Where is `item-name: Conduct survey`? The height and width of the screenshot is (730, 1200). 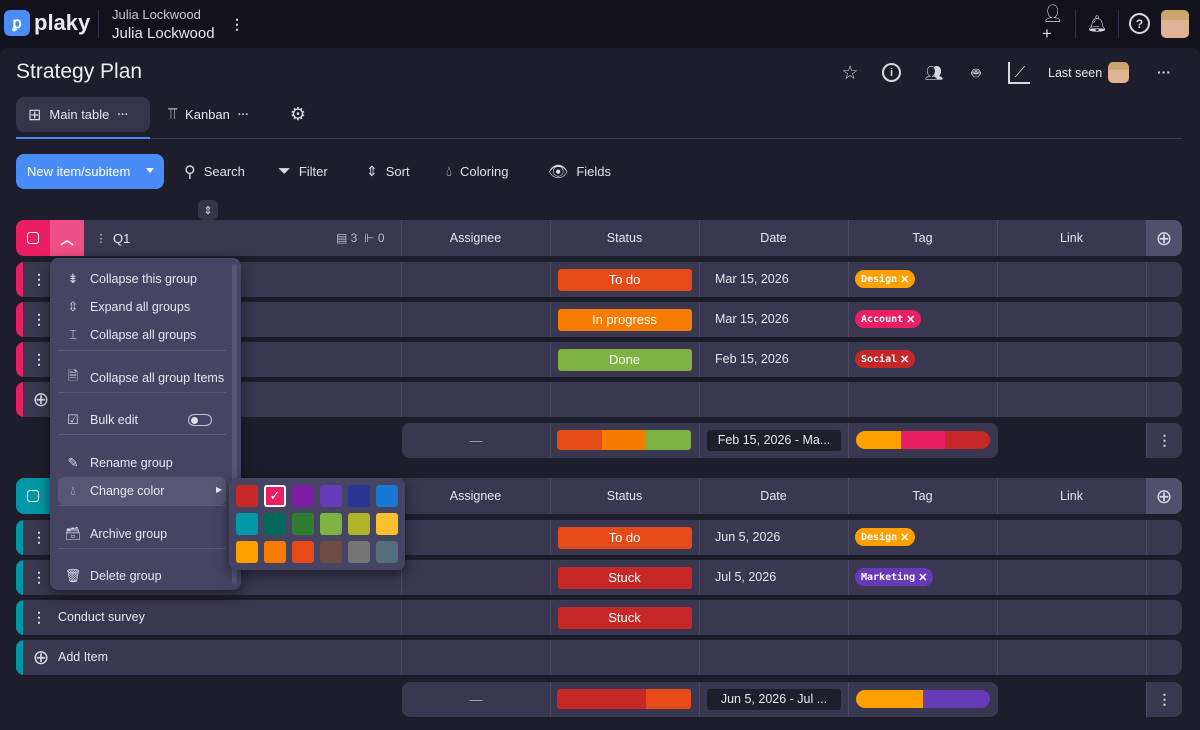
item-name: Conduct survey is located at coordinates (101, 617).